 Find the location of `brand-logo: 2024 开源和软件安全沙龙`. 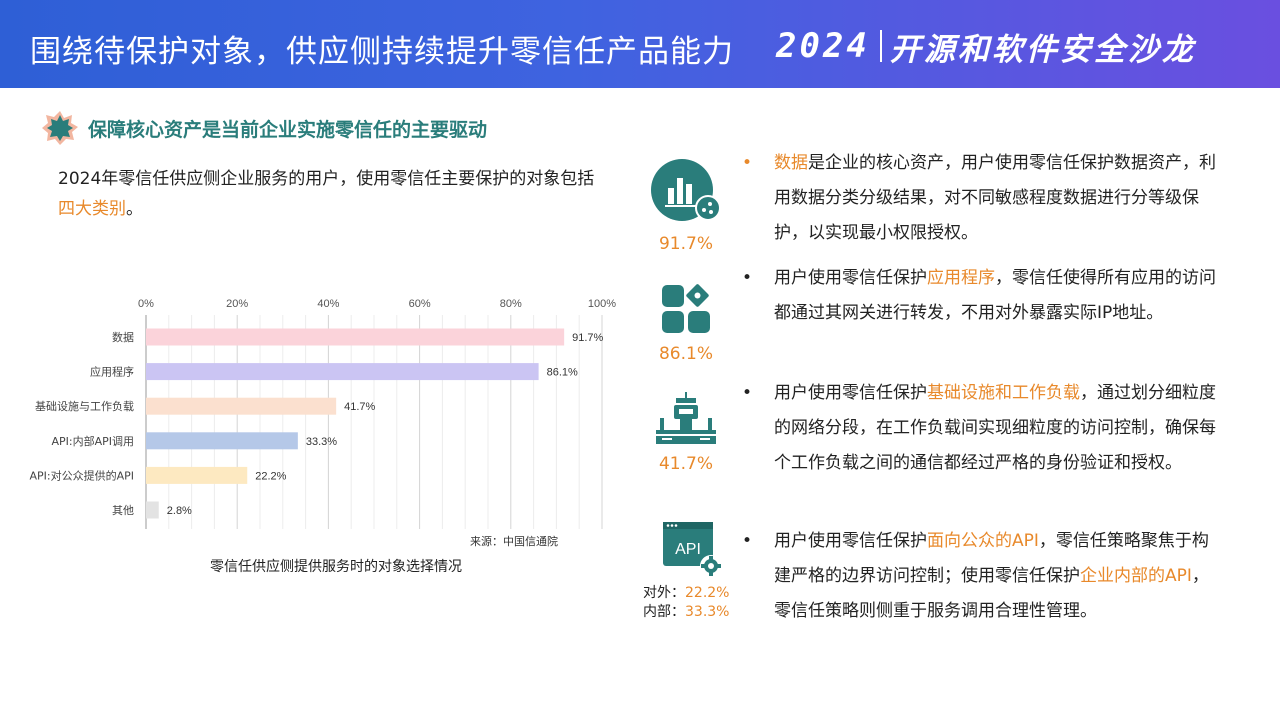

brand-logo: 2024 开源和软件安全沙龙 is located at coordinates (986, 47).